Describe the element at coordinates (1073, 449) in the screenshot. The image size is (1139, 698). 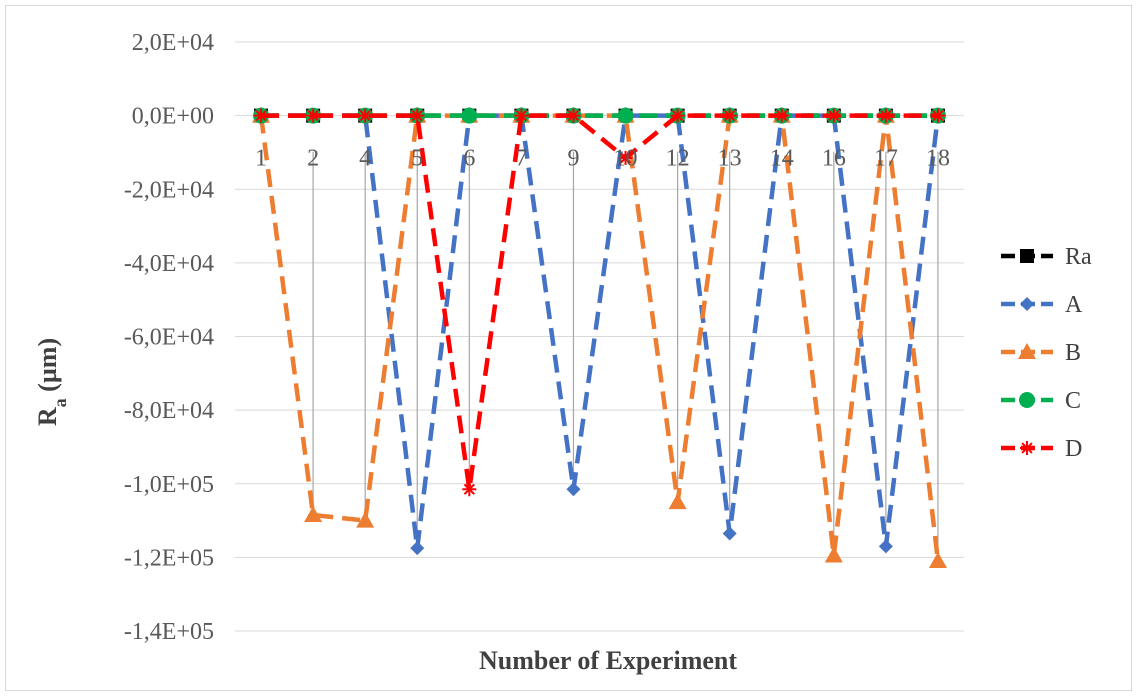
I see `legend-label: D` at that location.